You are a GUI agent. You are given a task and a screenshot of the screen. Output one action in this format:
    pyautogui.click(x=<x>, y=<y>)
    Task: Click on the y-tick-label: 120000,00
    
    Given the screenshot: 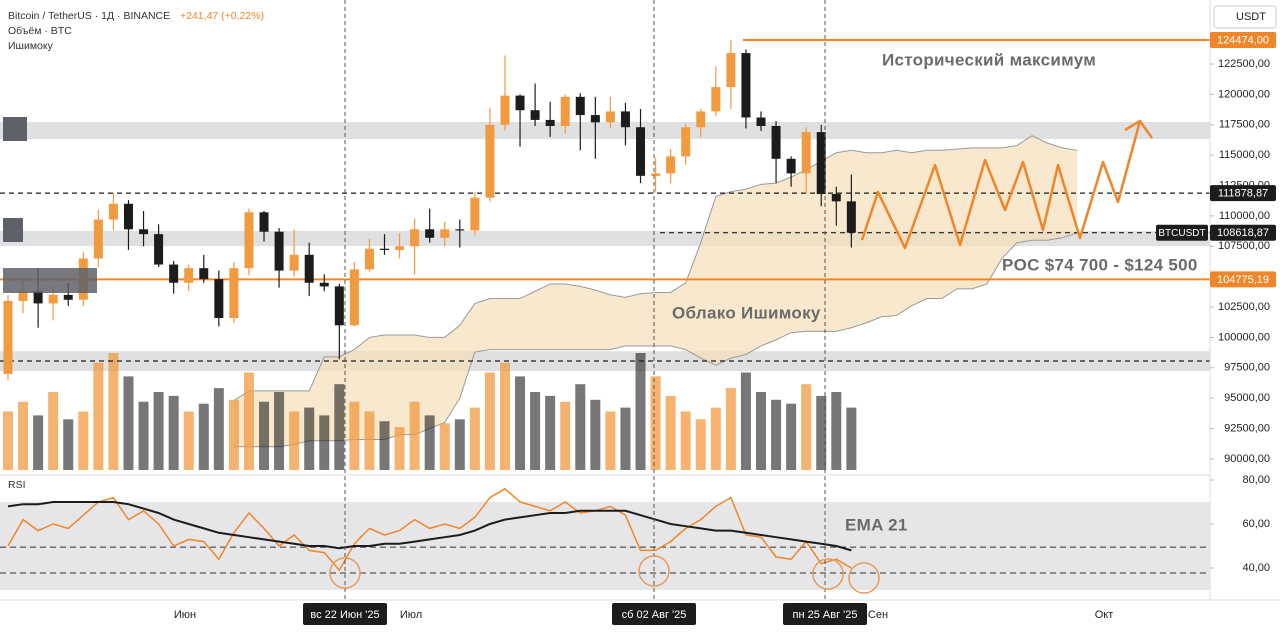 What is the action you would take?
    pyautogui.click(x=1244, y=94)
    